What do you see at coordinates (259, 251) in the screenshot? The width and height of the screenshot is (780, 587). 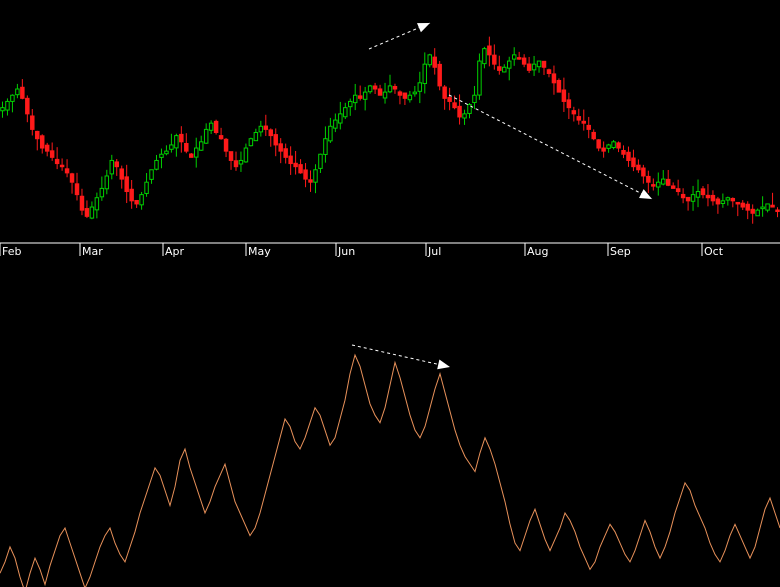 I see `x-tick-label: May` at bounding box center [259, 251].